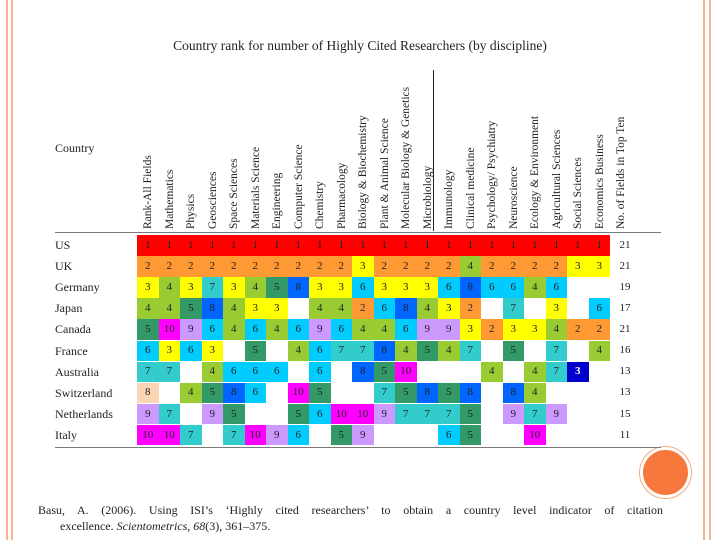 The width and height of the screenshot is (720, 540). Describe the element at coordinates (433, 150) in the screenshot. I see `header-divider` at that location.